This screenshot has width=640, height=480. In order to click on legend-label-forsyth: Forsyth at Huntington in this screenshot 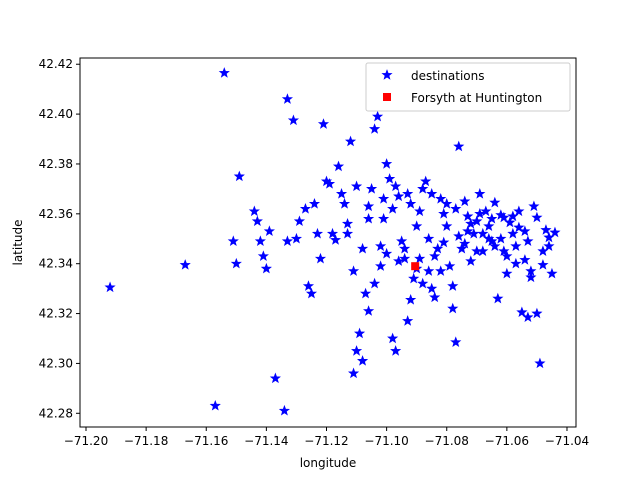, I will do `click(476, 98)`.